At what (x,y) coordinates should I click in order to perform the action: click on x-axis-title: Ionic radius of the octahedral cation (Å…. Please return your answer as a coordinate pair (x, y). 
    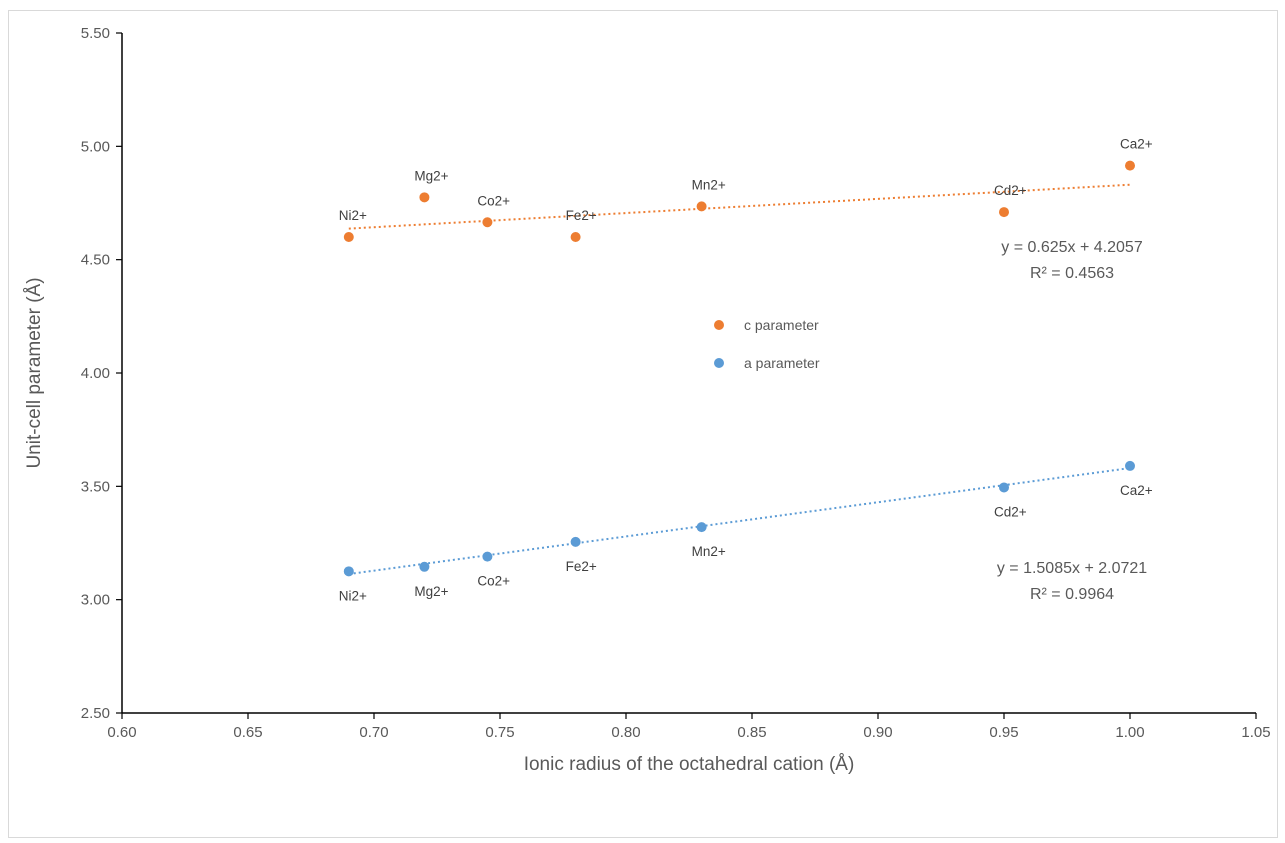
    Looking at the image, I should click on (689, 764).